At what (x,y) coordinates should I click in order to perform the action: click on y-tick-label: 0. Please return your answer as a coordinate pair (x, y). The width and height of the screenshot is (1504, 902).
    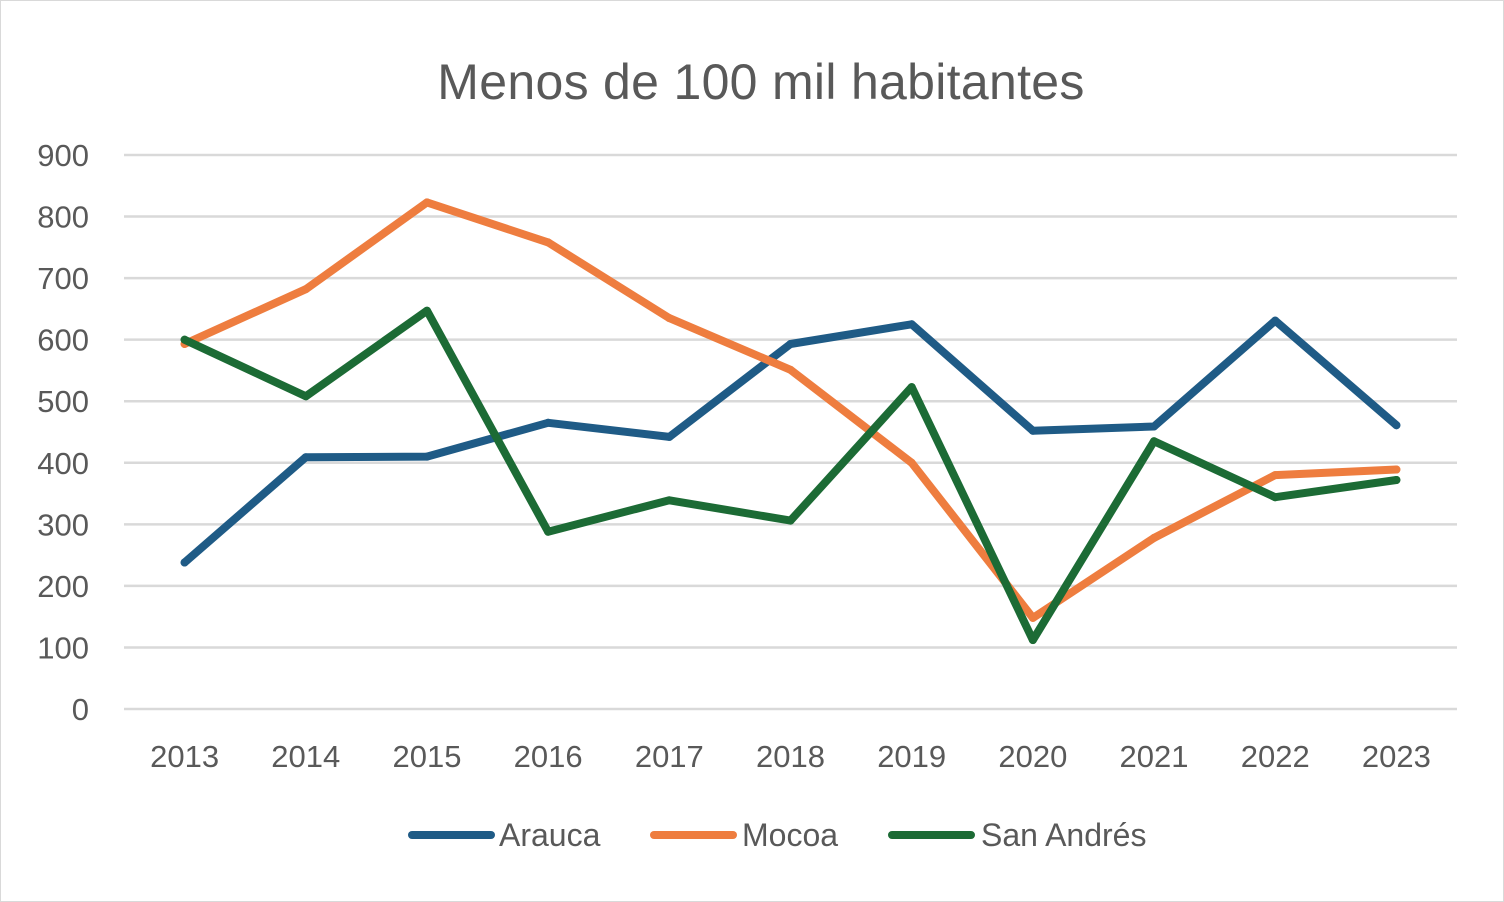
    Looking at the image, I should click on (80, 709).